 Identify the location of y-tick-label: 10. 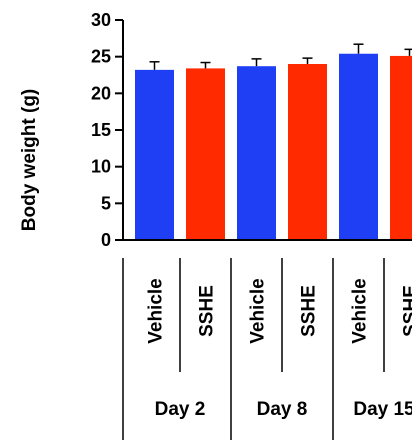
(101, 167).